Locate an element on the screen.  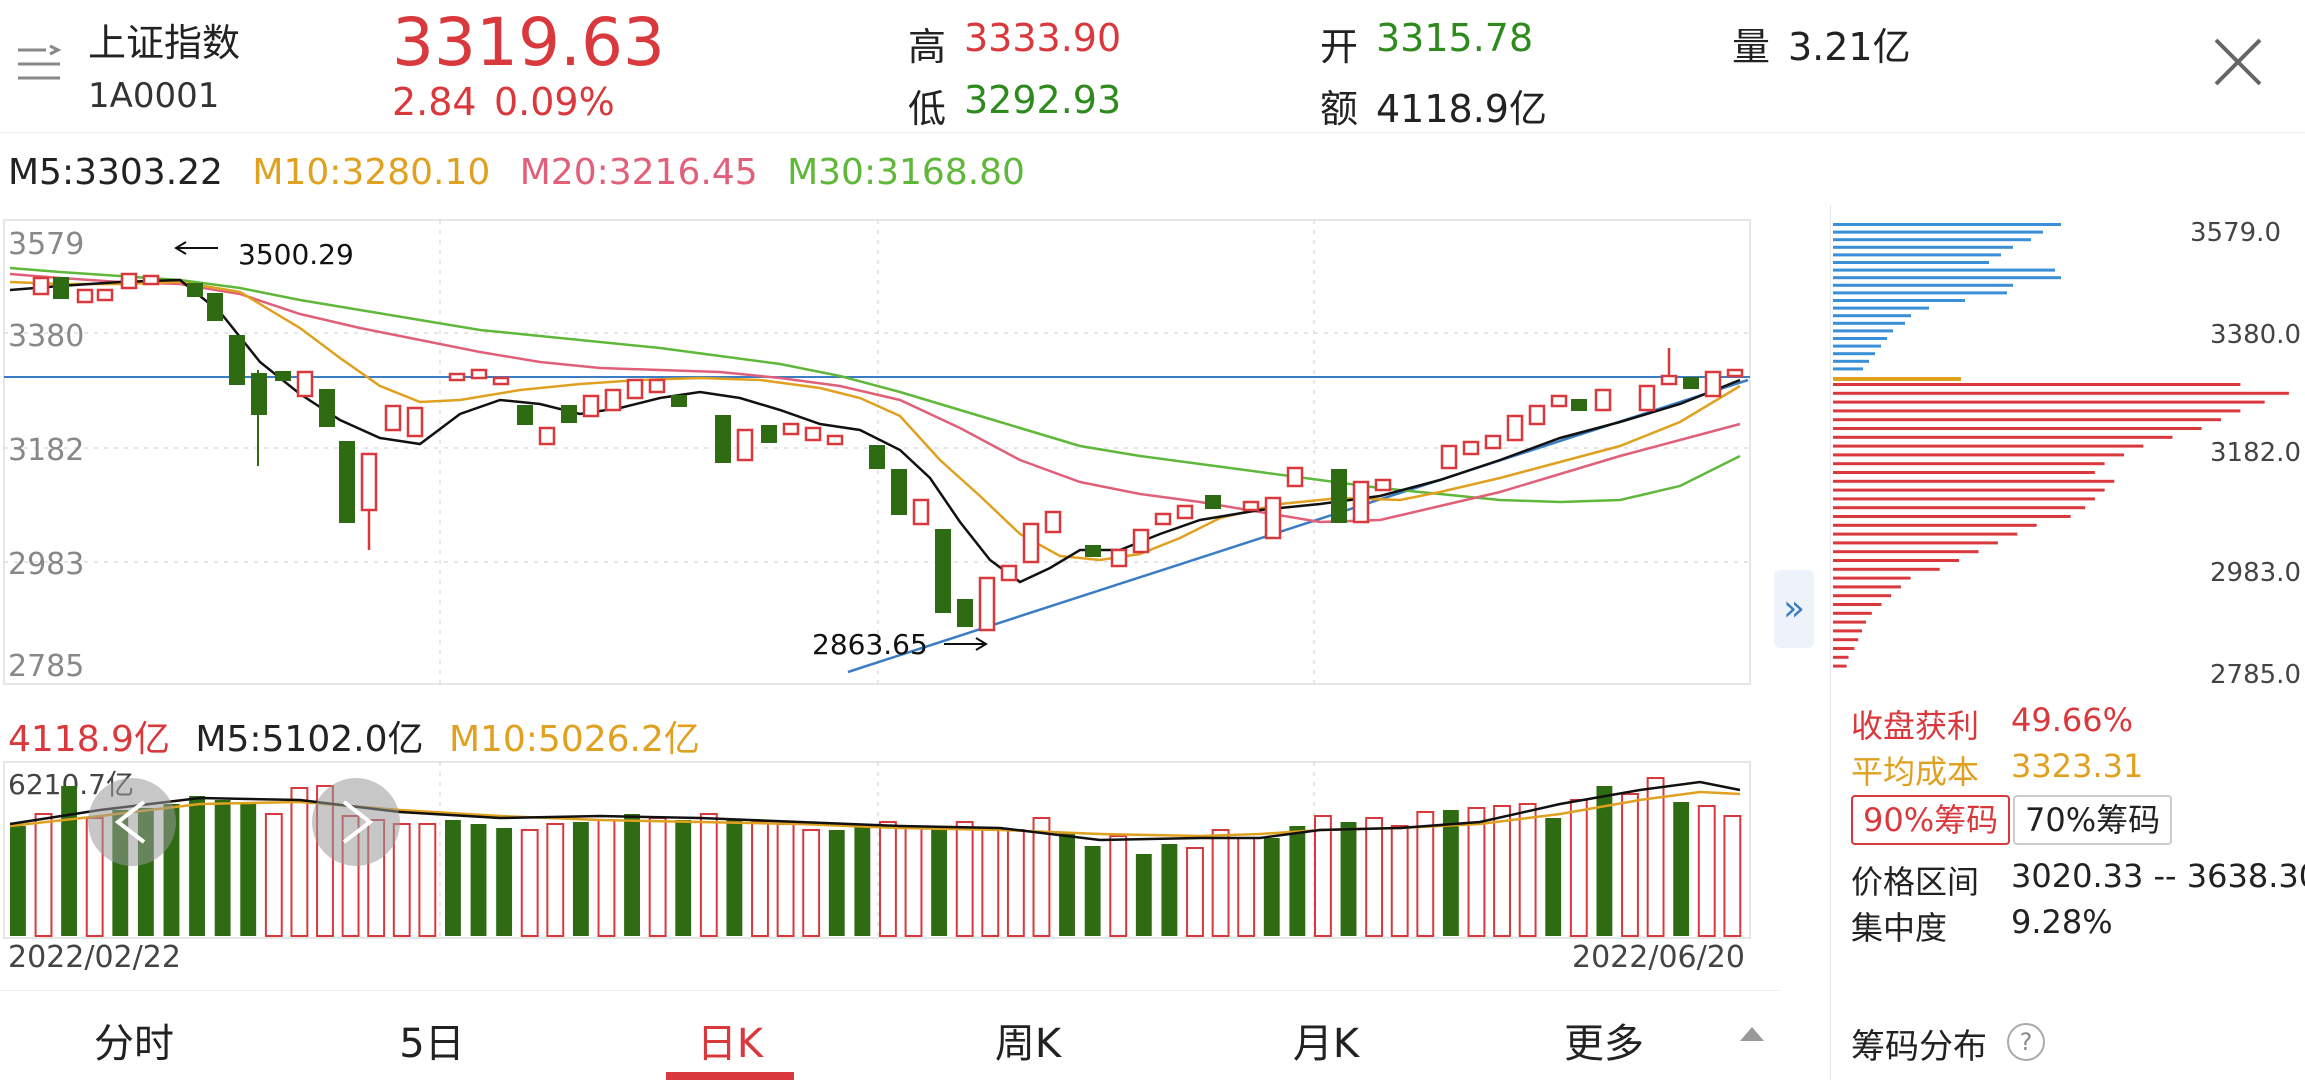
chip-70-button: 70%筹码 is located at coordinates (2093, 820).